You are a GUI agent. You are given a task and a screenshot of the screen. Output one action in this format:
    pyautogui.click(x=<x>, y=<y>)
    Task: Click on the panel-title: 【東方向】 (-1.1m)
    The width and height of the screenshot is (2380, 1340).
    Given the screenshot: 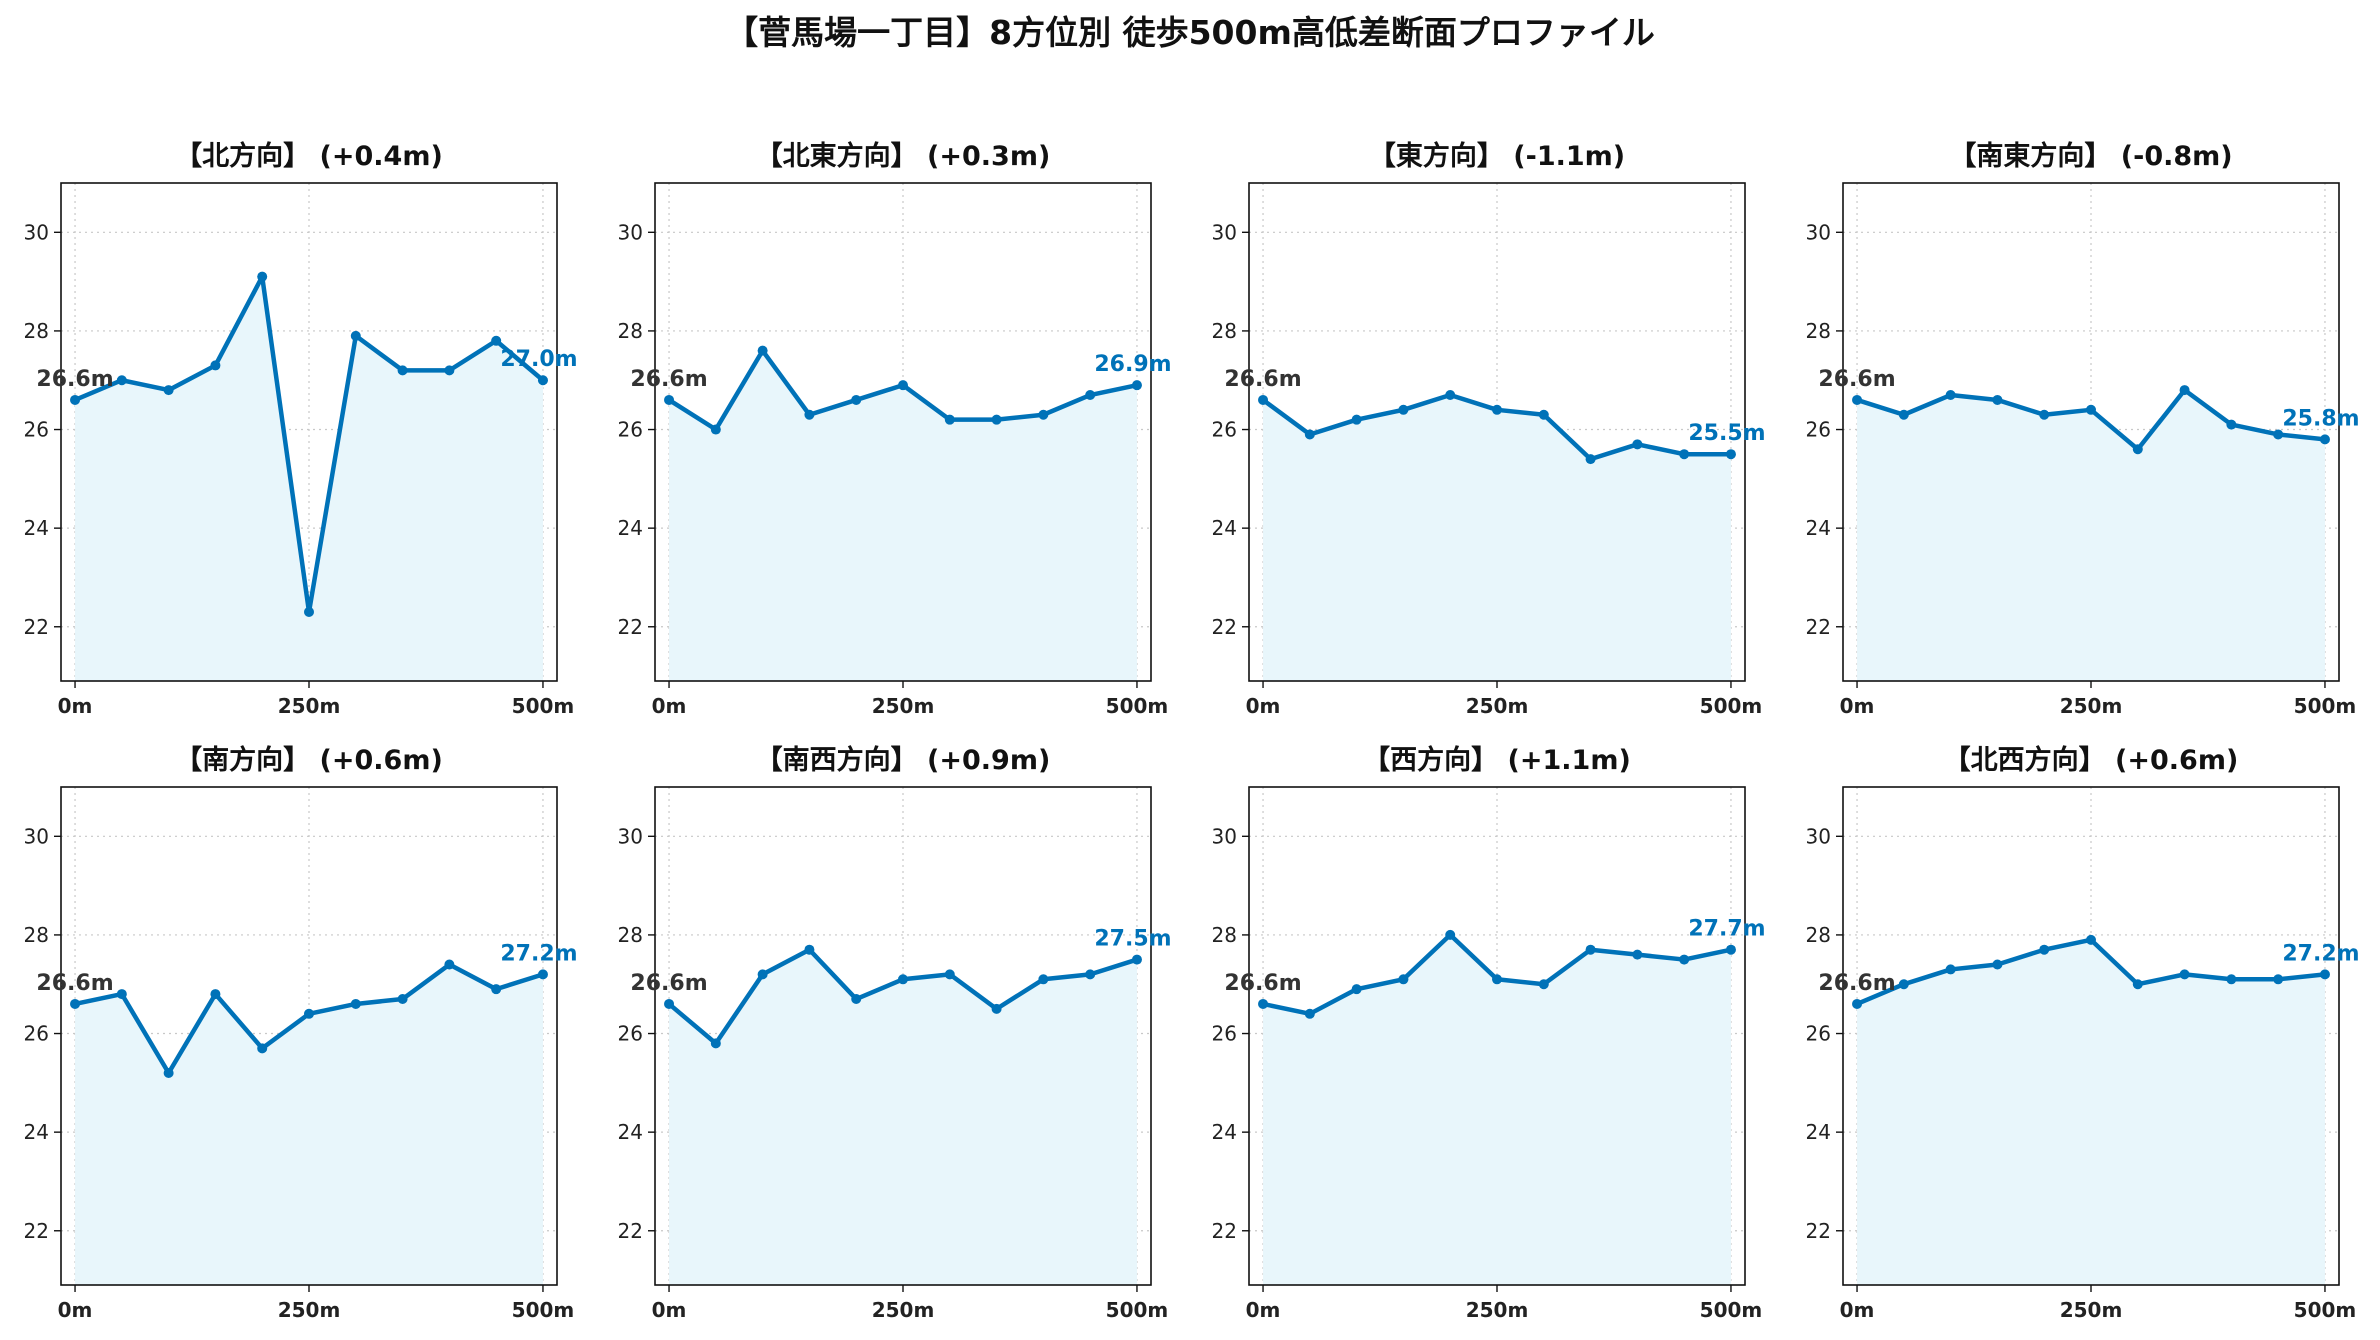 What is the action you would take?
    pyautogui.click(x=1497, y=156)
    